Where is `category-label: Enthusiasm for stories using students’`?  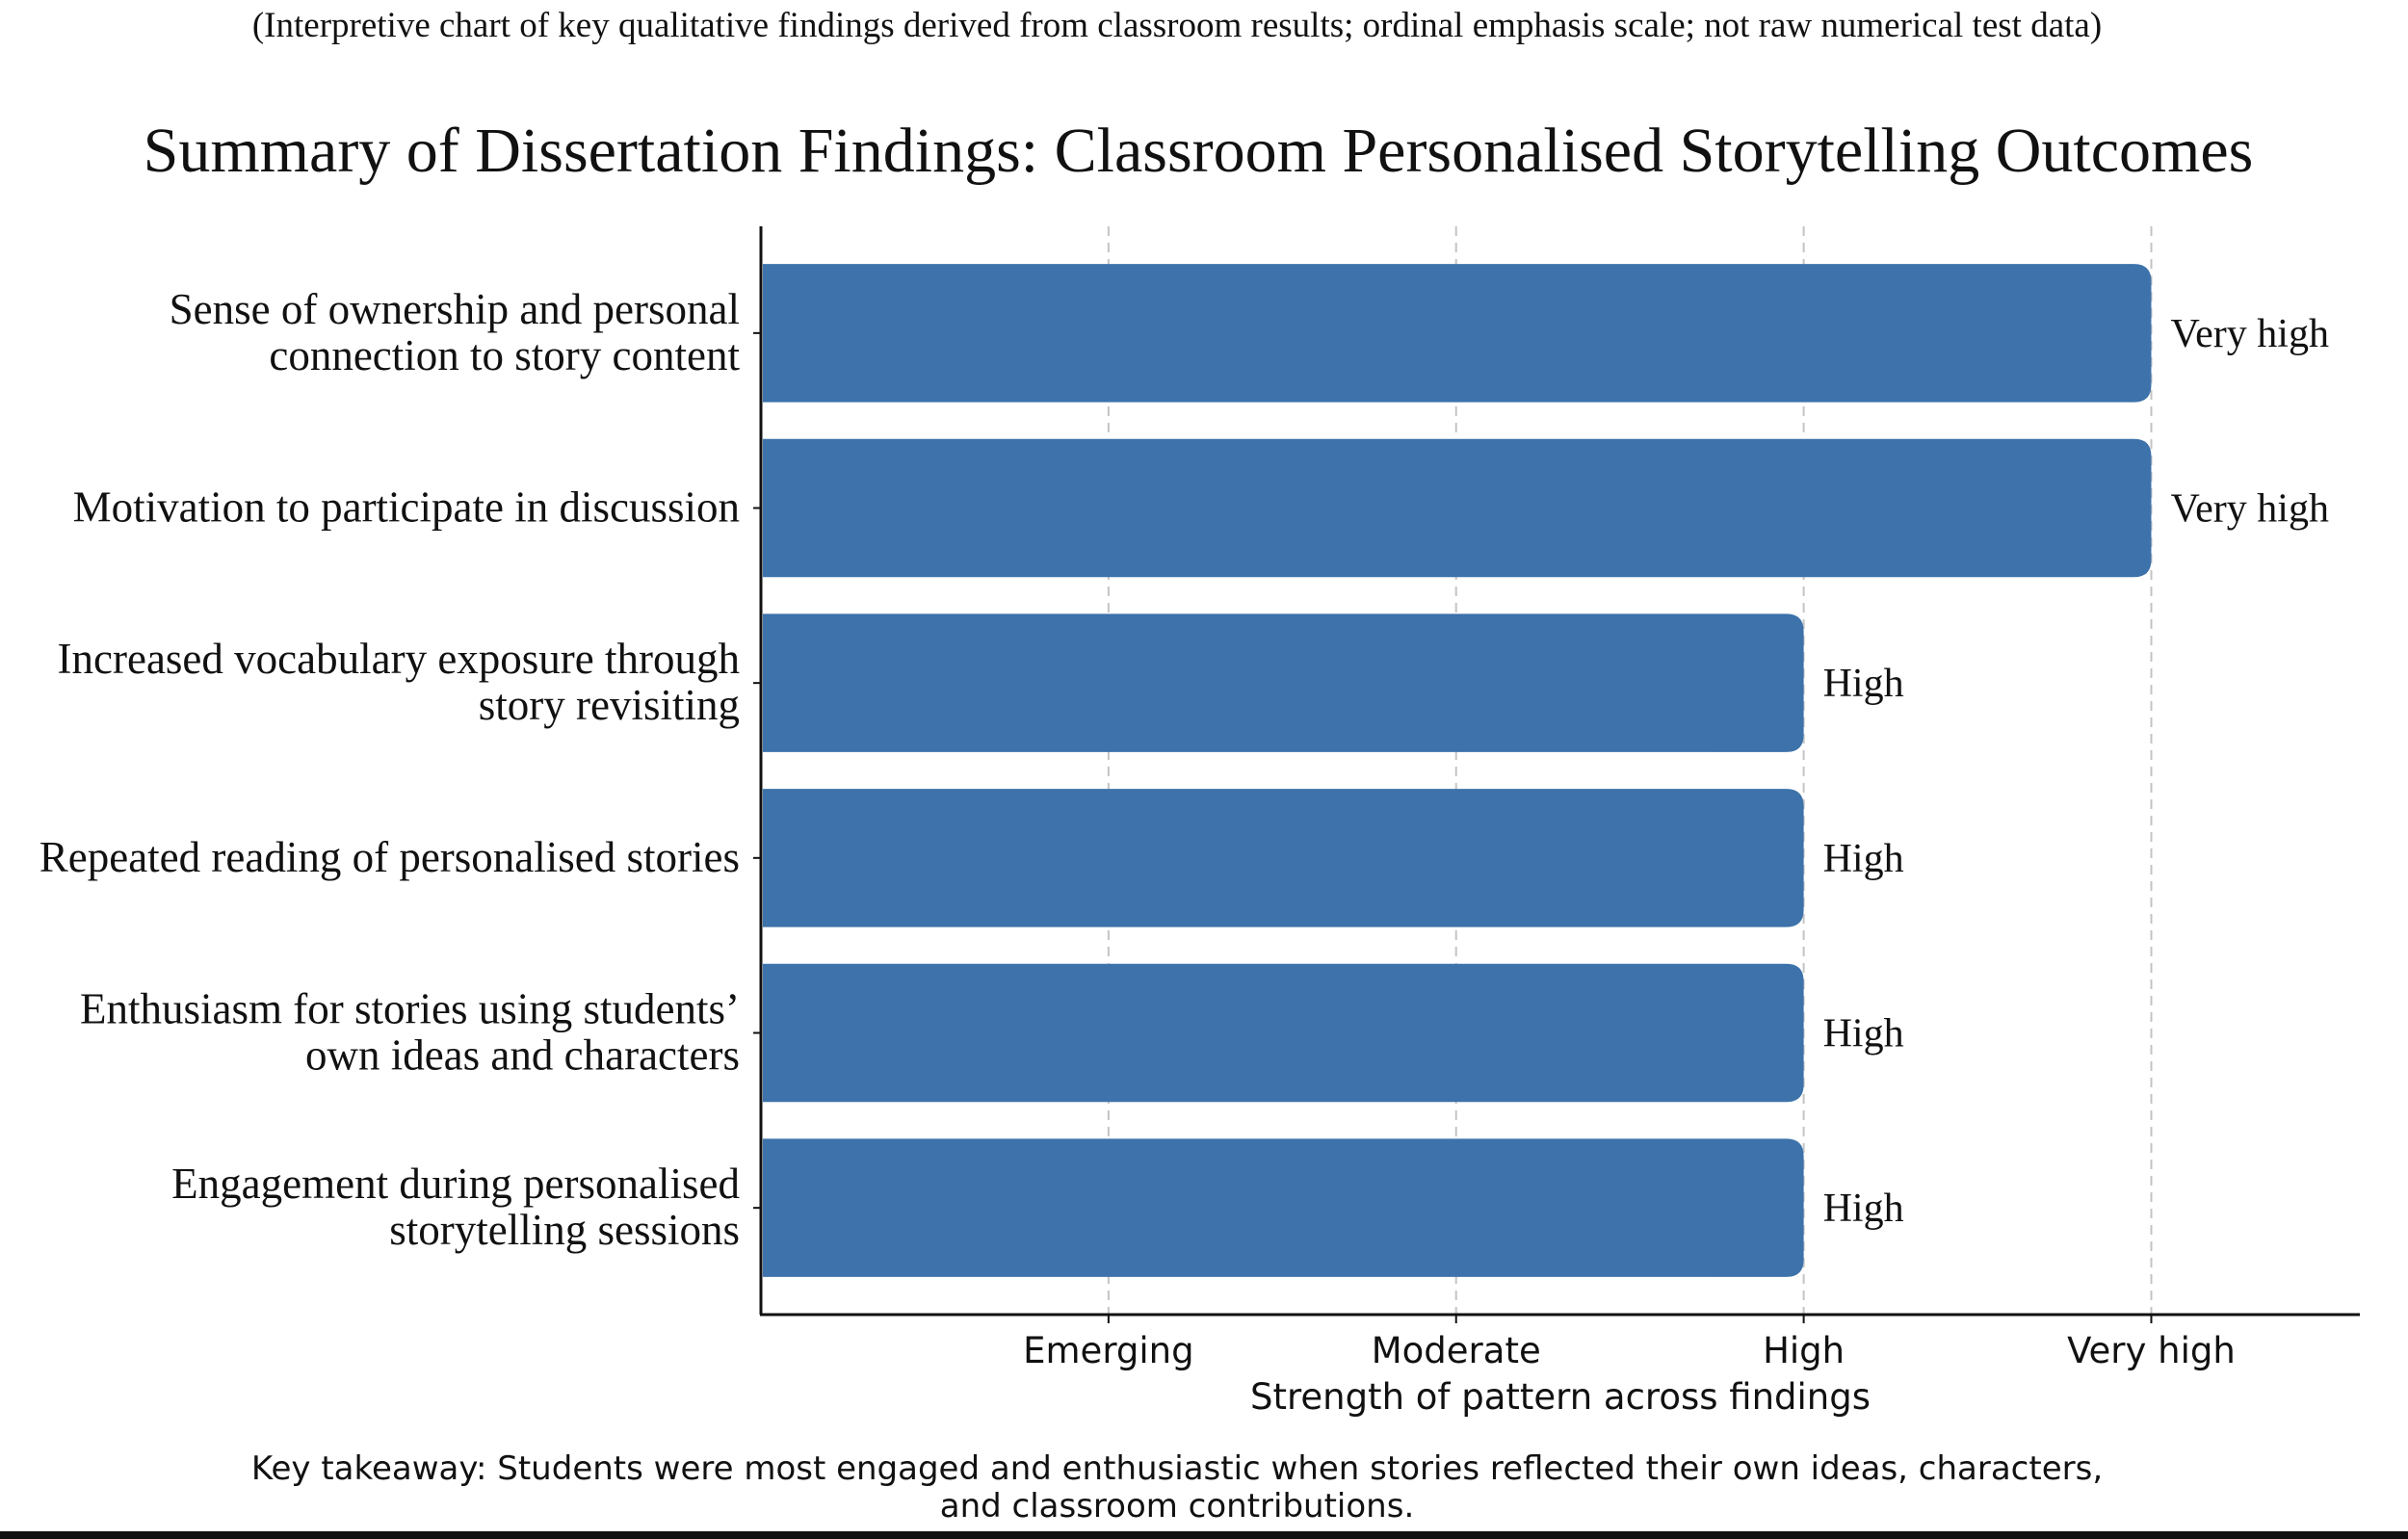 category-label: Enthusiasm for stories using students’ is located at coordinates (410, 1009).